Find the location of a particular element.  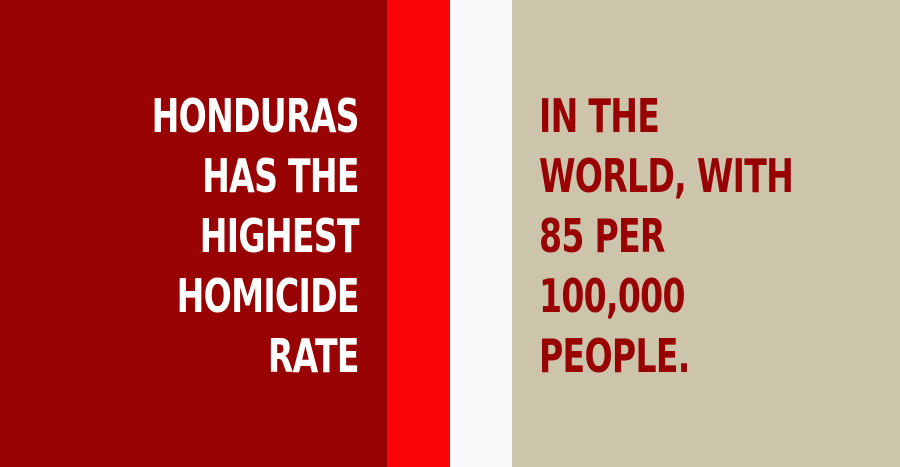

left-line: RATE is located at coordinates (314, 356).